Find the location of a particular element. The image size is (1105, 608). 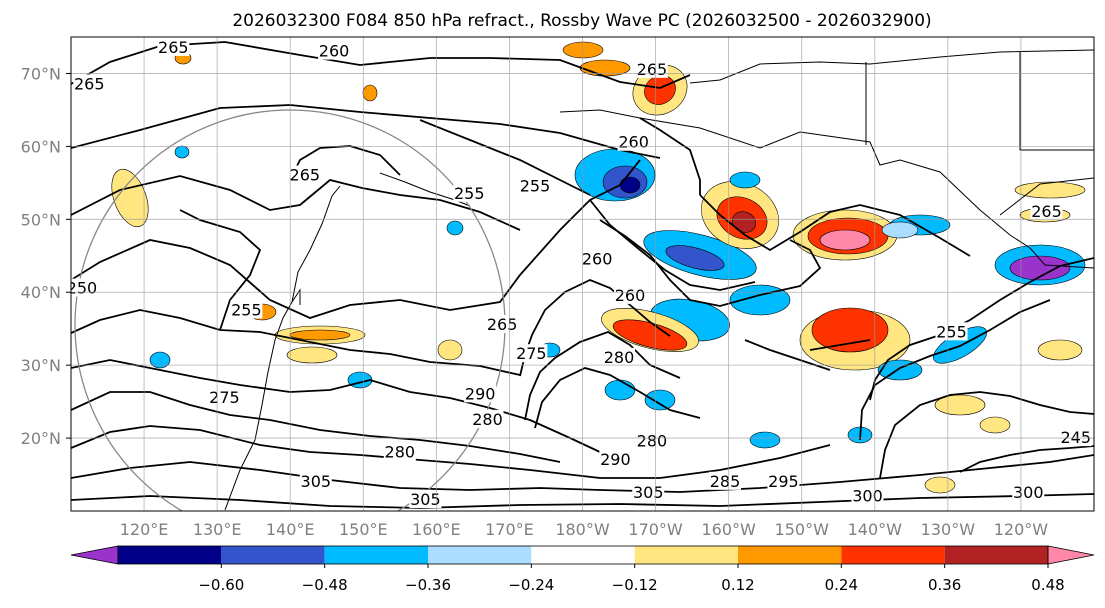

lon-tick-label-4: 160°E is located at coordinates (436, 529).